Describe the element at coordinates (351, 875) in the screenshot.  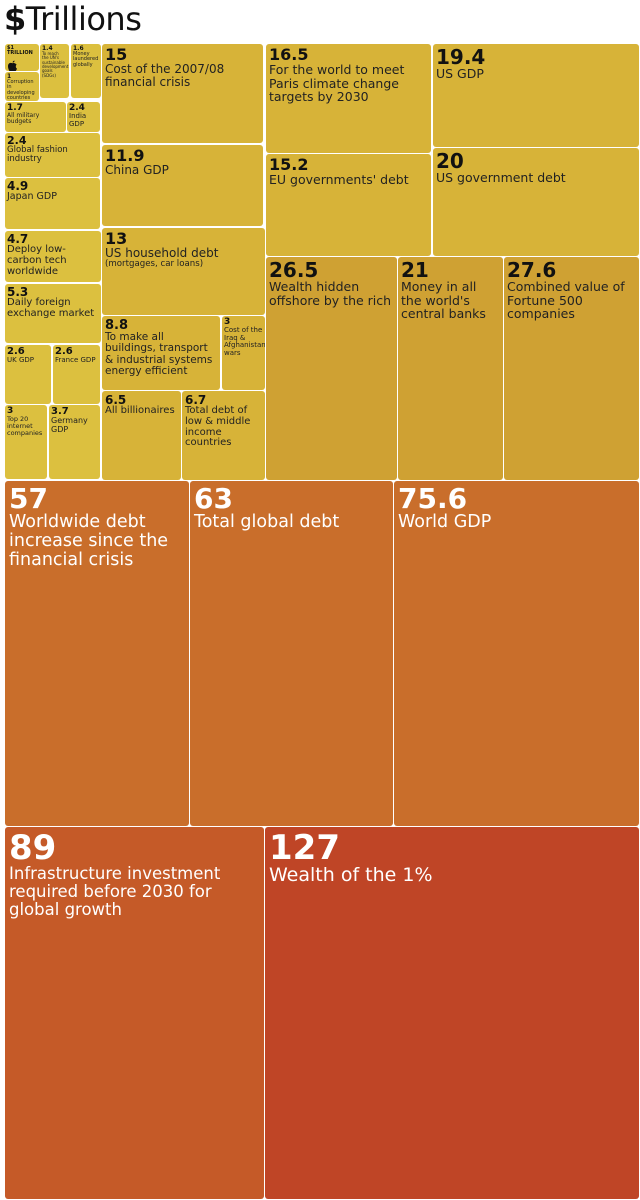
I see `tile-label: Wealth of the 1%` at that location.